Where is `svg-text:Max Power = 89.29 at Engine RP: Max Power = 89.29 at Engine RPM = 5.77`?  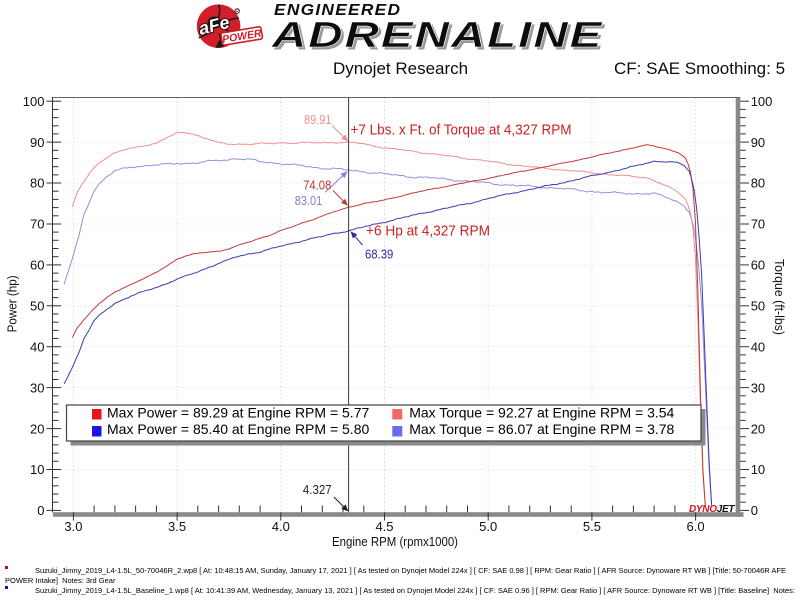 svg-text:Max Power = 89.29 at Engine RP: Max Power = 89.29 at Engine RPM = 5.77 is located at coordinates (238, 412).